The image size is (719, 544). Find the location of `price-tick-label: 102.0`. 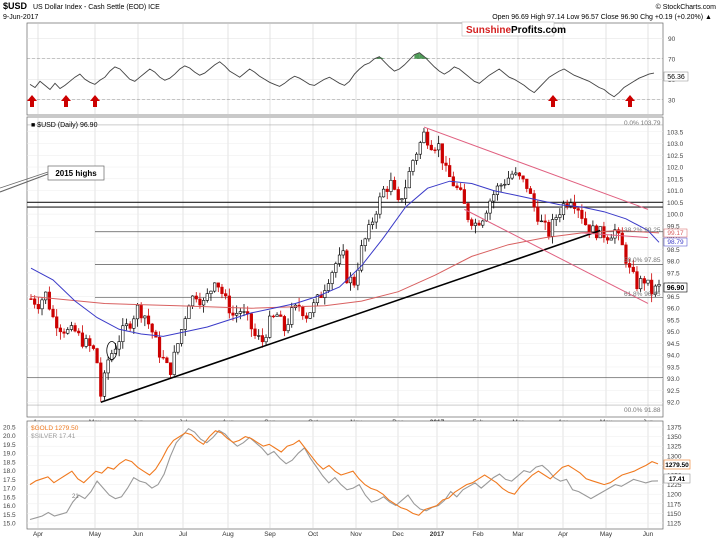

price-tick-label: 102.0 is located at coordinates (675, 168).